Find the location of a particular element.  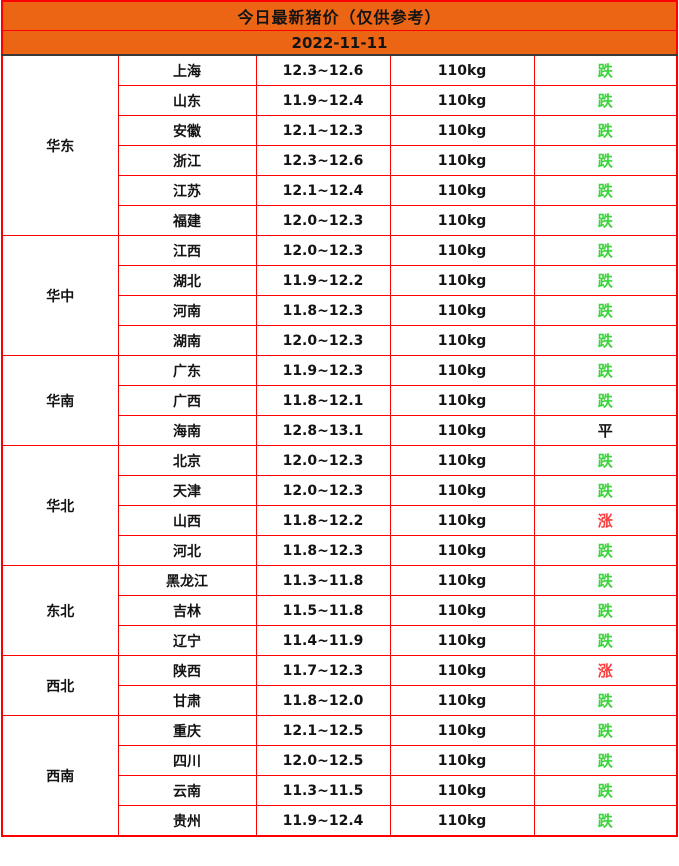

province-cell: 浙江 is located at coordinates (187, 160).